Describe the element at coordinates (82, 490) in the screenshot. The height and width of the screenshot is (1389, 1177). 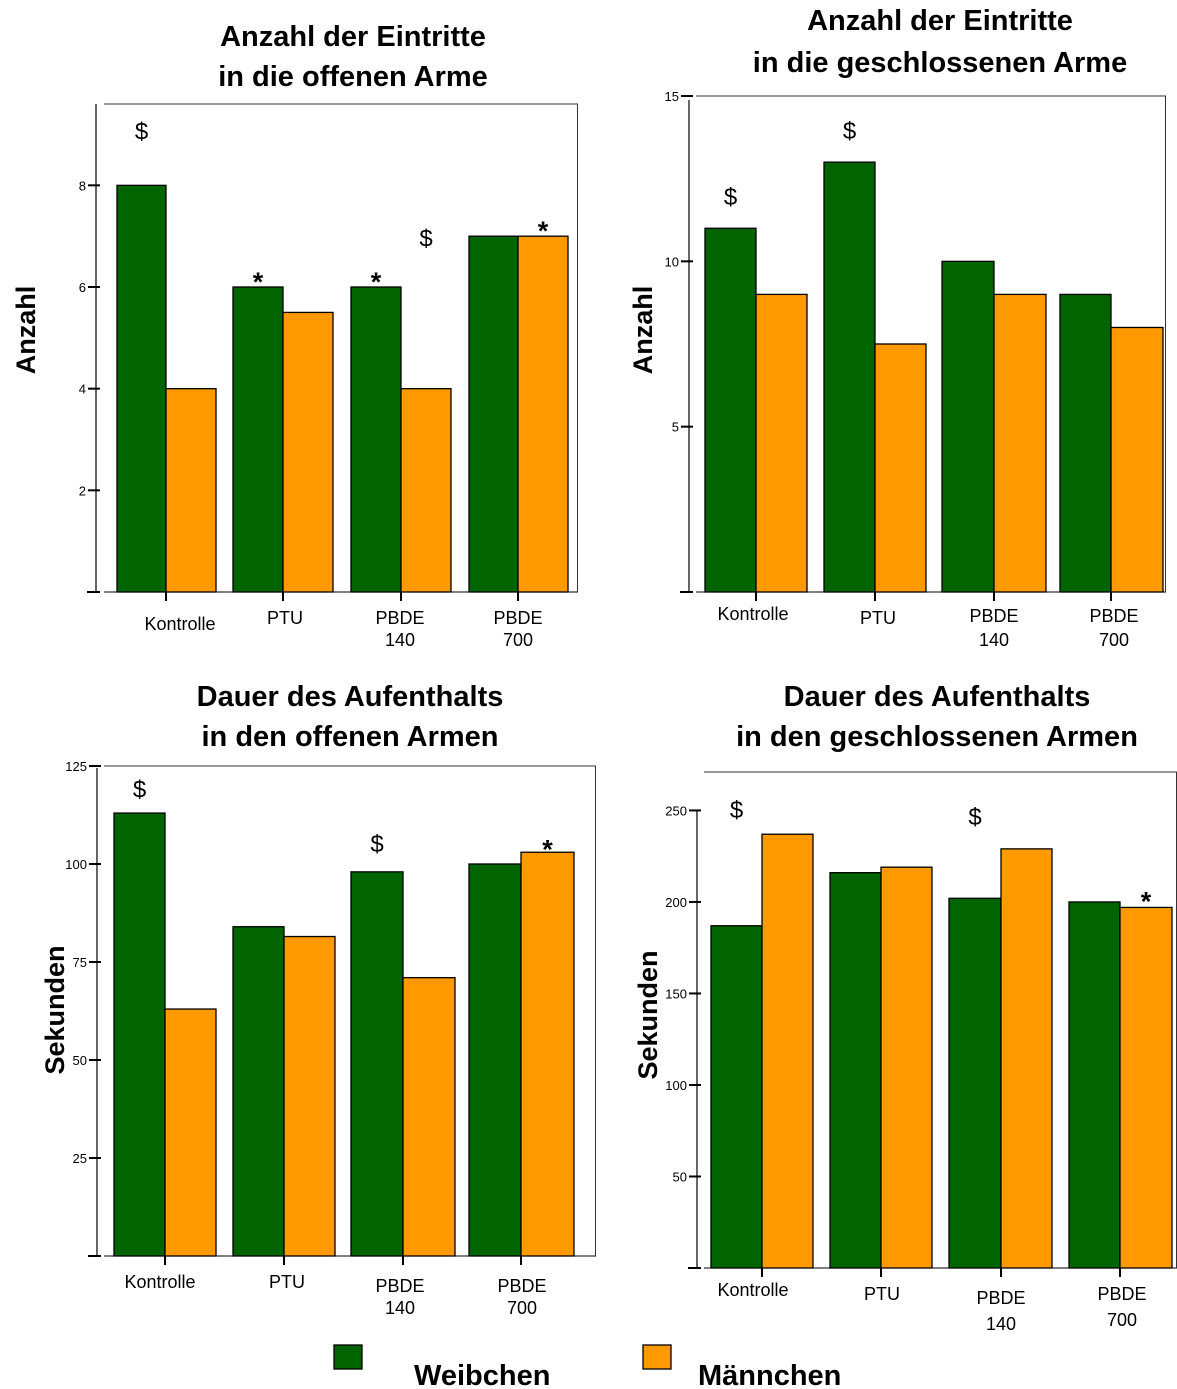
I see `y-tick-label: 2` at that location.